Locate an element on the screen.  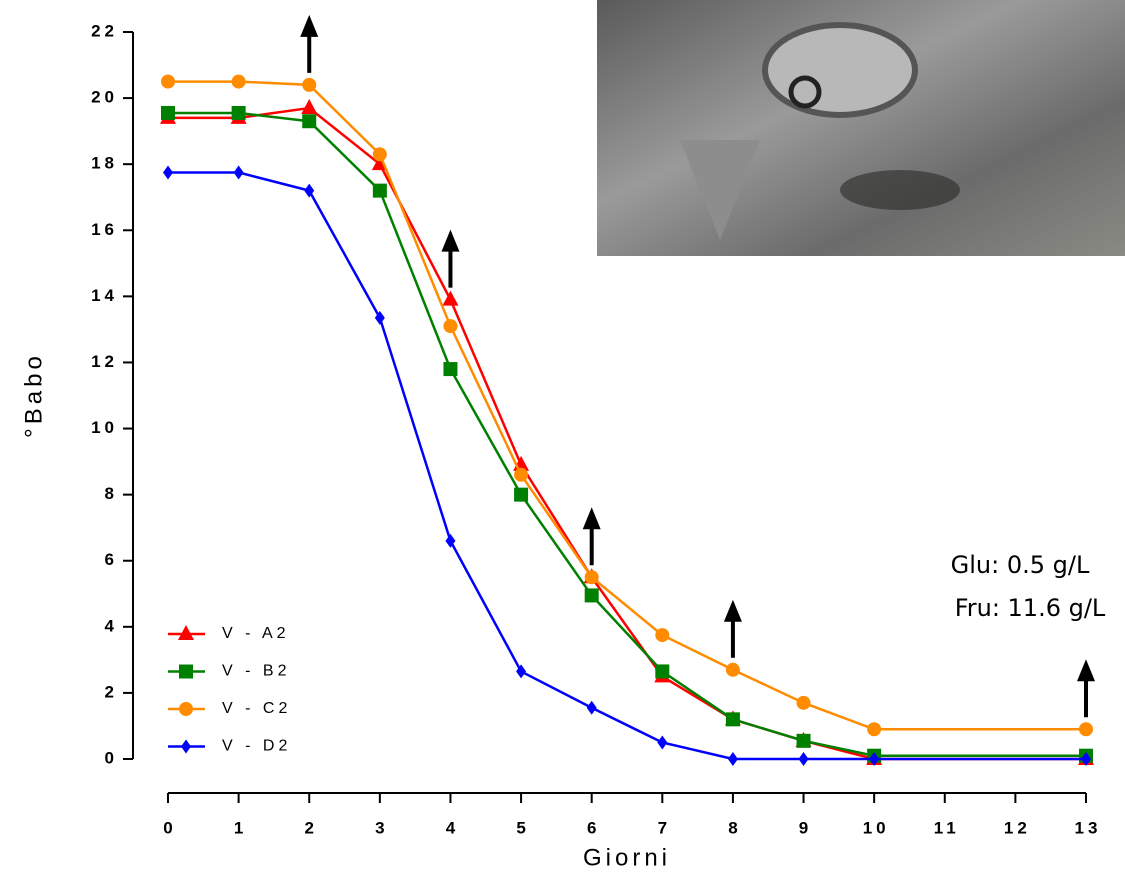
annotation: Glu: 0.5 g/L is located at coordinates (1020, 565).